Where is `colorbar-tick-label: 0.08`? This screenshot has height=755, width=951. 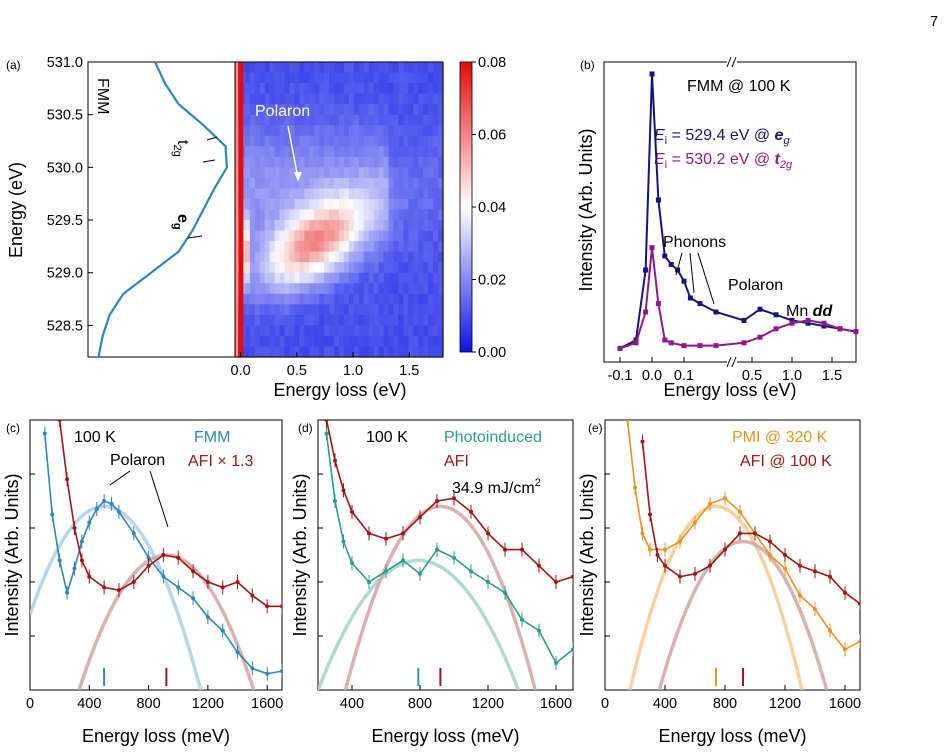 colorbar-tick-label: 0.08 is located at coordinates (492, 63).